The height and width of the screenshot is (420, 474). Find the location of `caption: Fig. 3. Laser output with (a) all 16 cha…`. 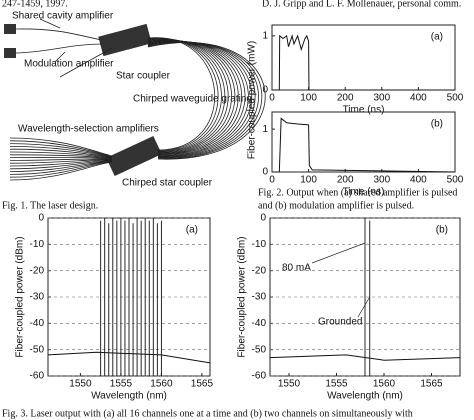

caption: Fig. 3. Laser output with (a) all 16 cha… is located at coordinates (207, 413).